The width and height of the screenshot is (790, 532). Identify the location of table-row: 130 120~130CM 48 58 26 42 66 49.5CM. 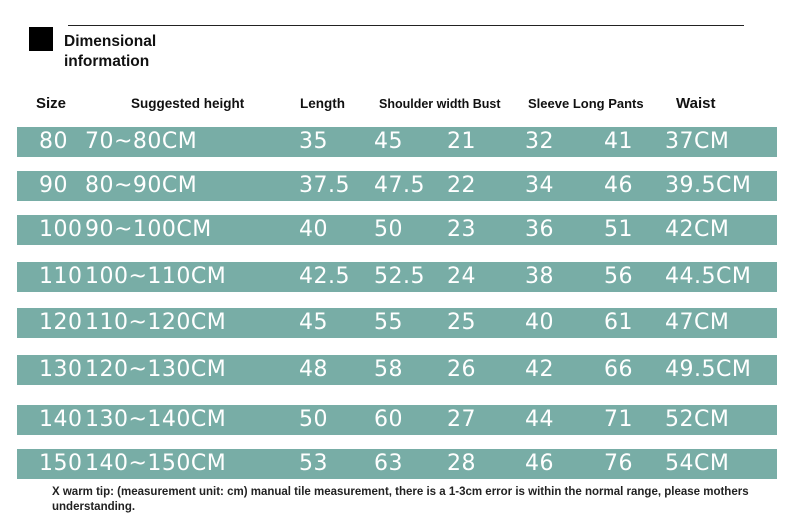
(397, 370).